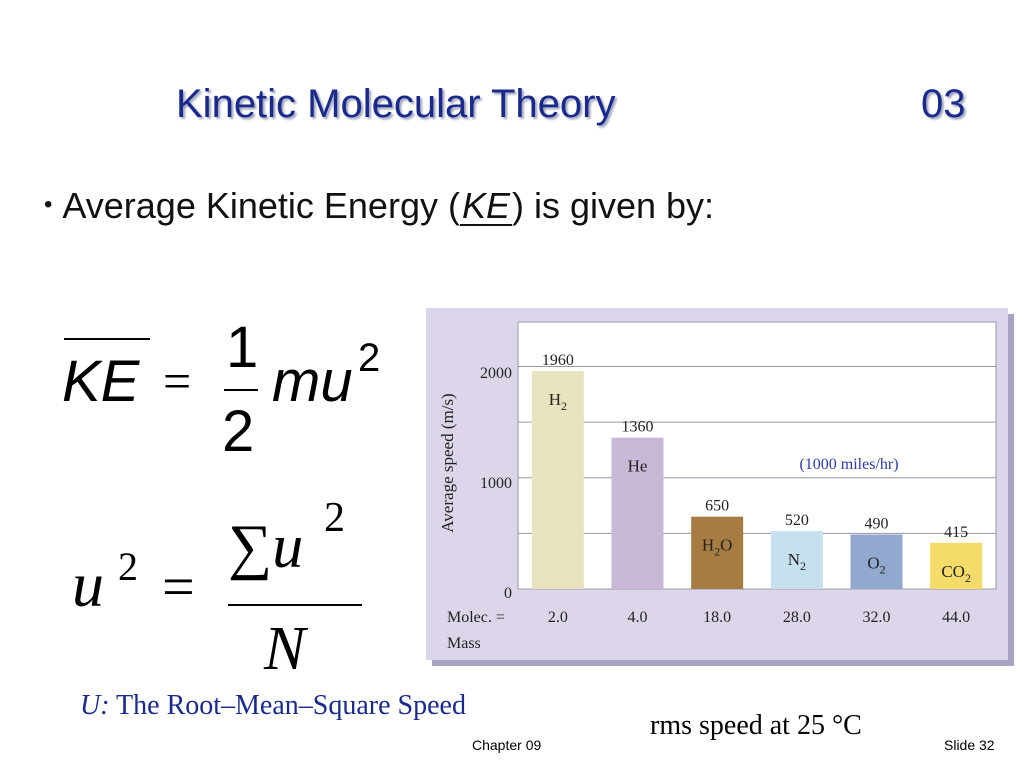 The width and height of the screenshot is (1024, 768). I want to click on fill-in-blank: KE, so click(485, 205).